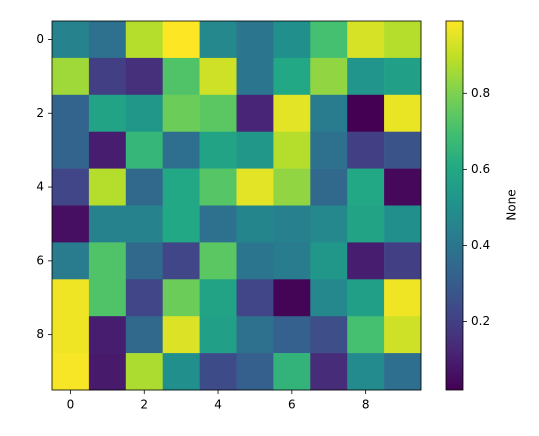 The height and width of the screenshot is (436, 539). What do you see at coordinates (144, 405) in the screenshot?
I see `x-tick-label: 2` at bounding box center [144, 405].